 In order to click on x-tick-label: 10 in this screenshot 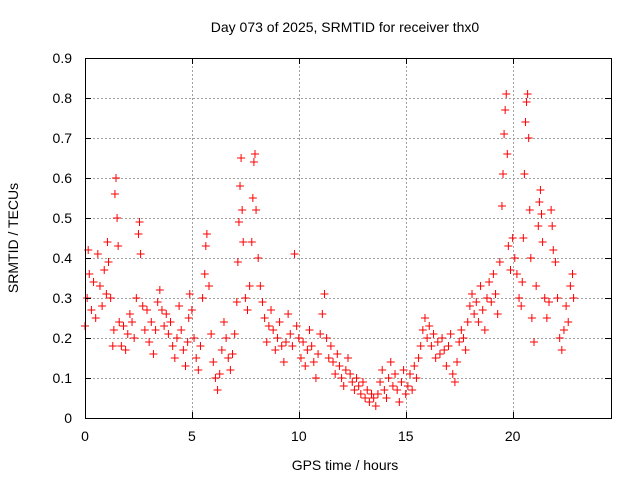, I will do `click(299, 436)`.